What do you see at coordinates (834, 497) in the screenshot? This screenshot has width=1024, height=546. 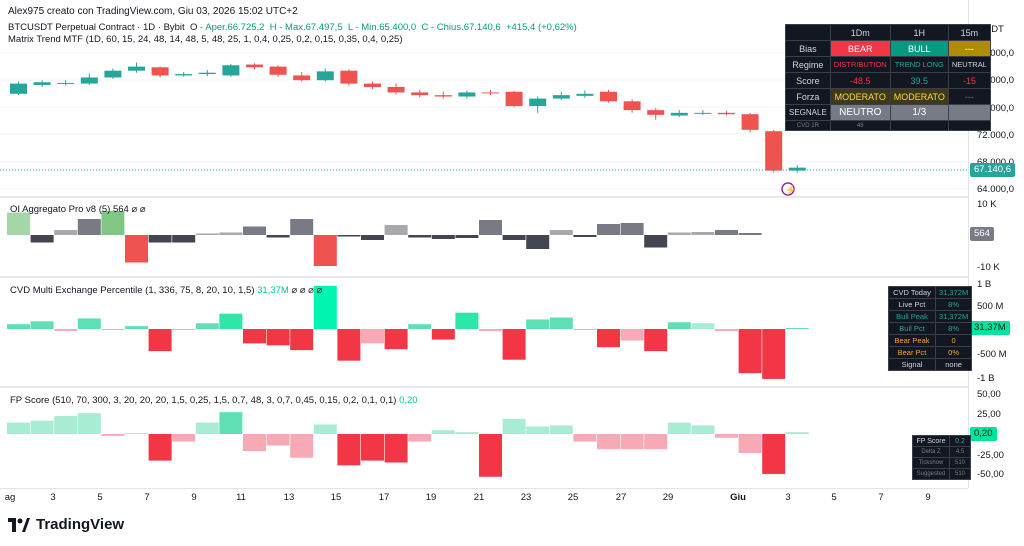 I see `time-axis-label: 5` at bounding box center [834, 497].